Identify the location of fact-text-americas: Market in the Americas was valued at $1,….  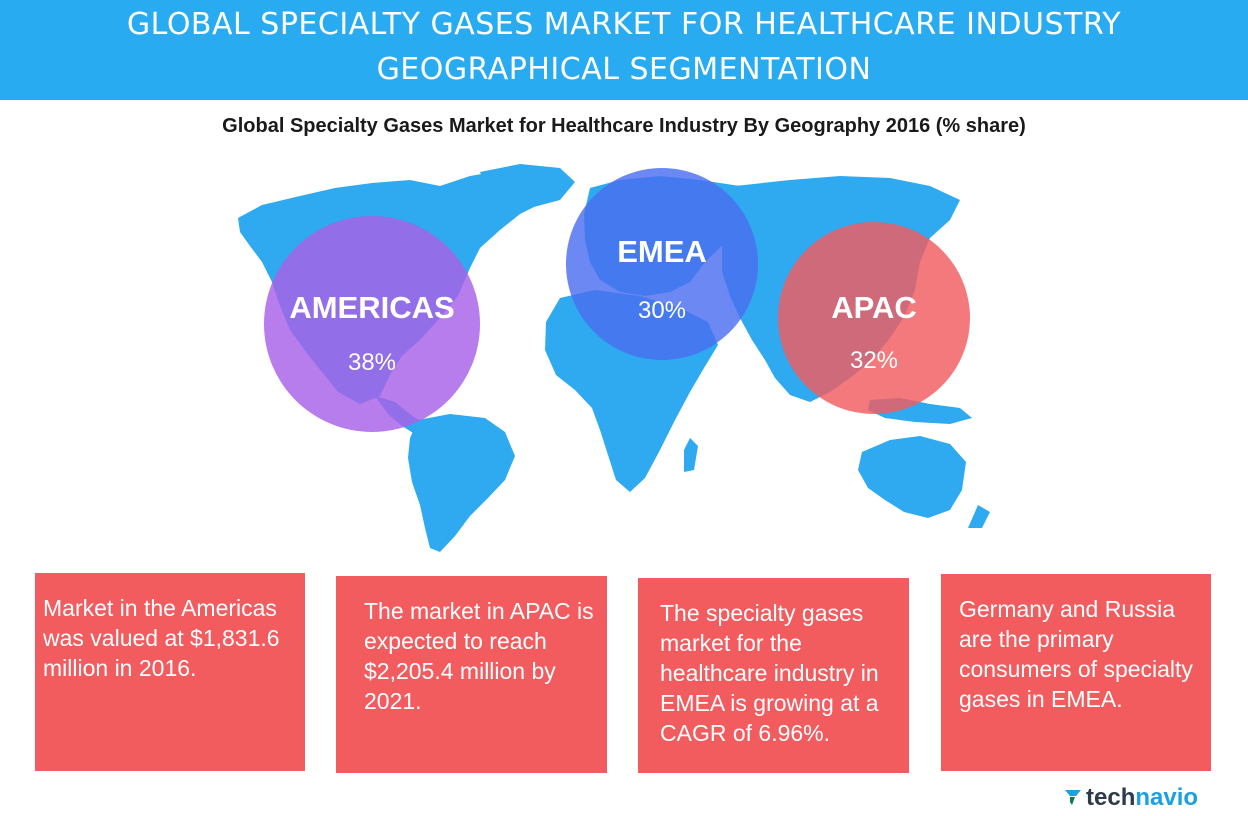
(161, 638).